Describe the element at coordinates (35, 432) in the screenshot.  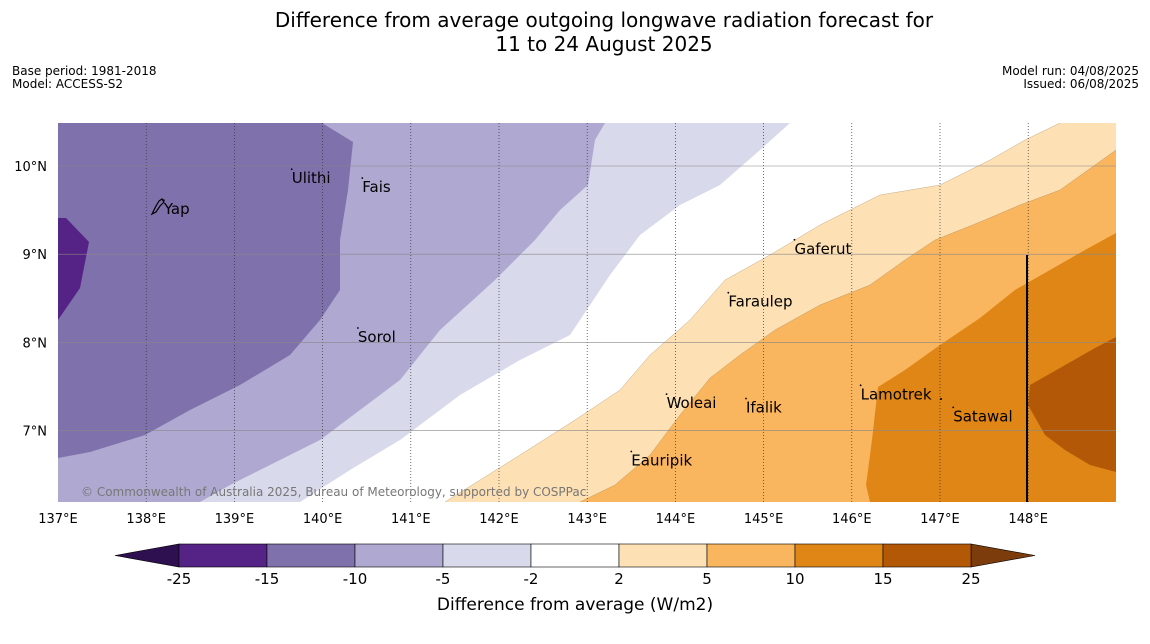
I see `lat-tick-label: 7°N` at that location.